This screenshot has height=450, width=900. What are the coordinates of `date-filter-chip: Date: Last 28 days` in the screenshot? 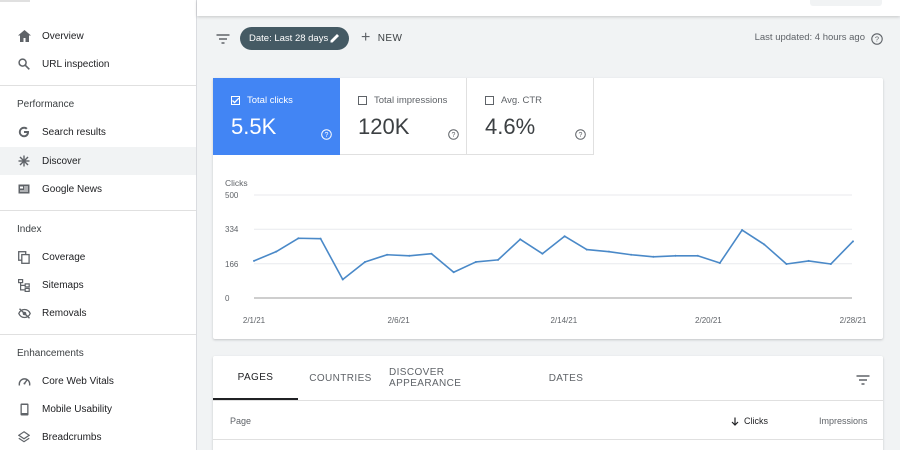 It's located at (294, 38).